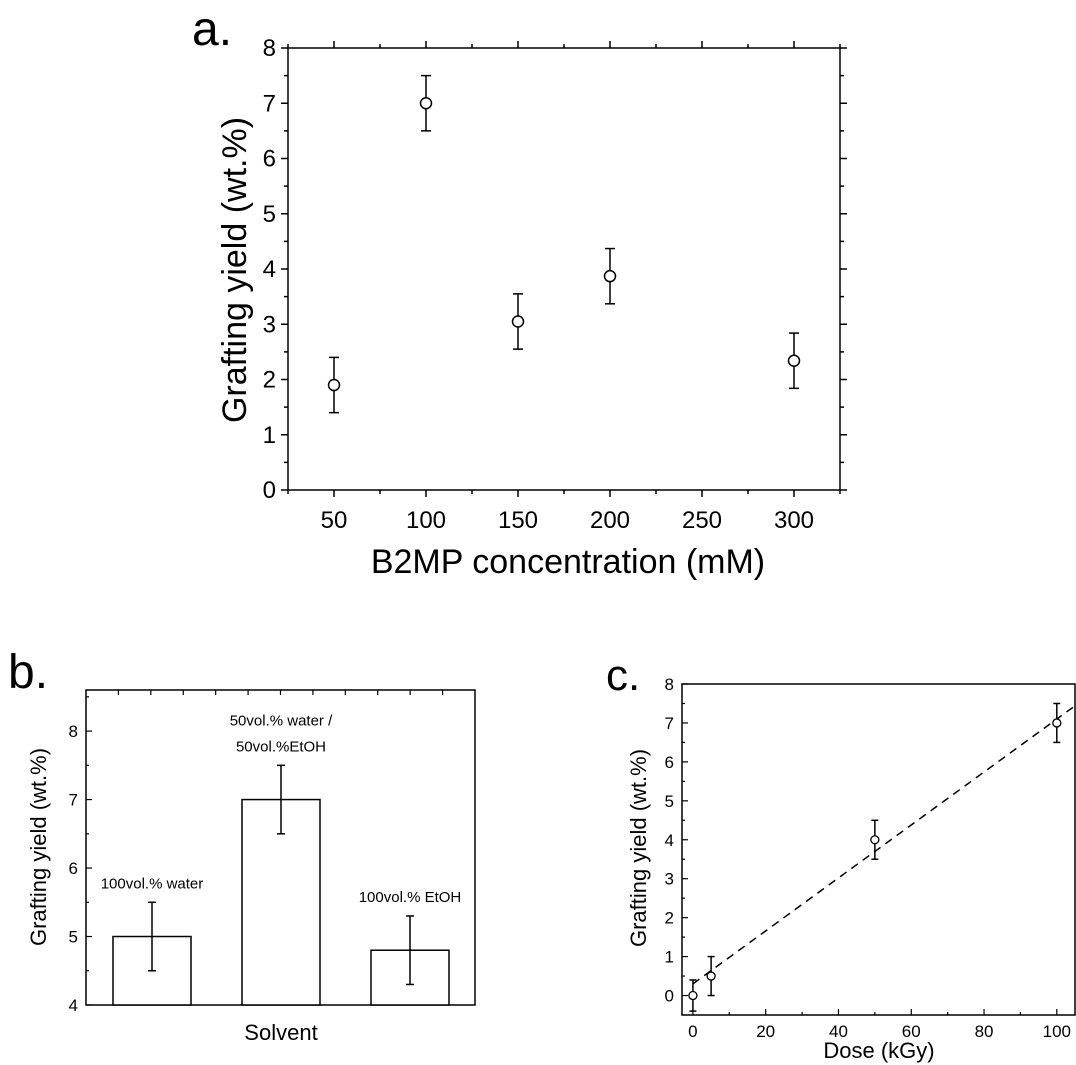 This screenshot has height=1065, width=1076. Describe the element at coordinates (38, 847) in the screenshot. I see `panel-b-y-axis-label: Grafting yield (wt.%)` at that location.